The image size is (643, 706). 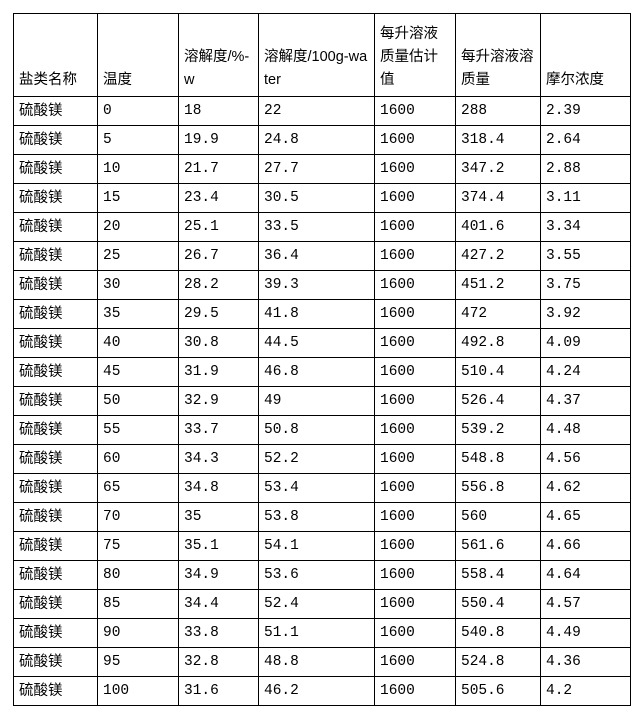 I want to click on table-row: 硫酸镁 70 35 53.8 1600 560 4.65, so click(x=322, y=517).